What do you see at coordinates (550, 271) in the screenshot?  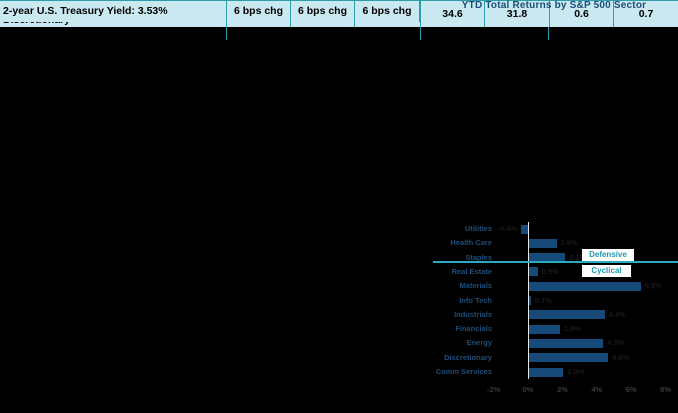 I see `chart-value-label: 0.5%` at bounding box center [550, 271].